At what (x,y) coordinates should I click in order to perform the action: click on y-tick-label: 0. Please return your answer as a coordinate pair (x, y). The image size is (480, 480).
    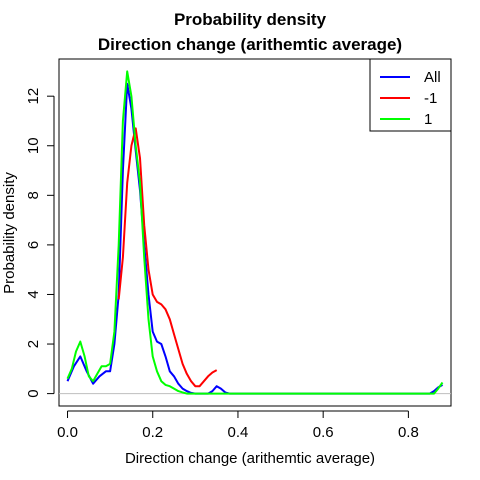
    Looking at the image, I should click on (33, 393).